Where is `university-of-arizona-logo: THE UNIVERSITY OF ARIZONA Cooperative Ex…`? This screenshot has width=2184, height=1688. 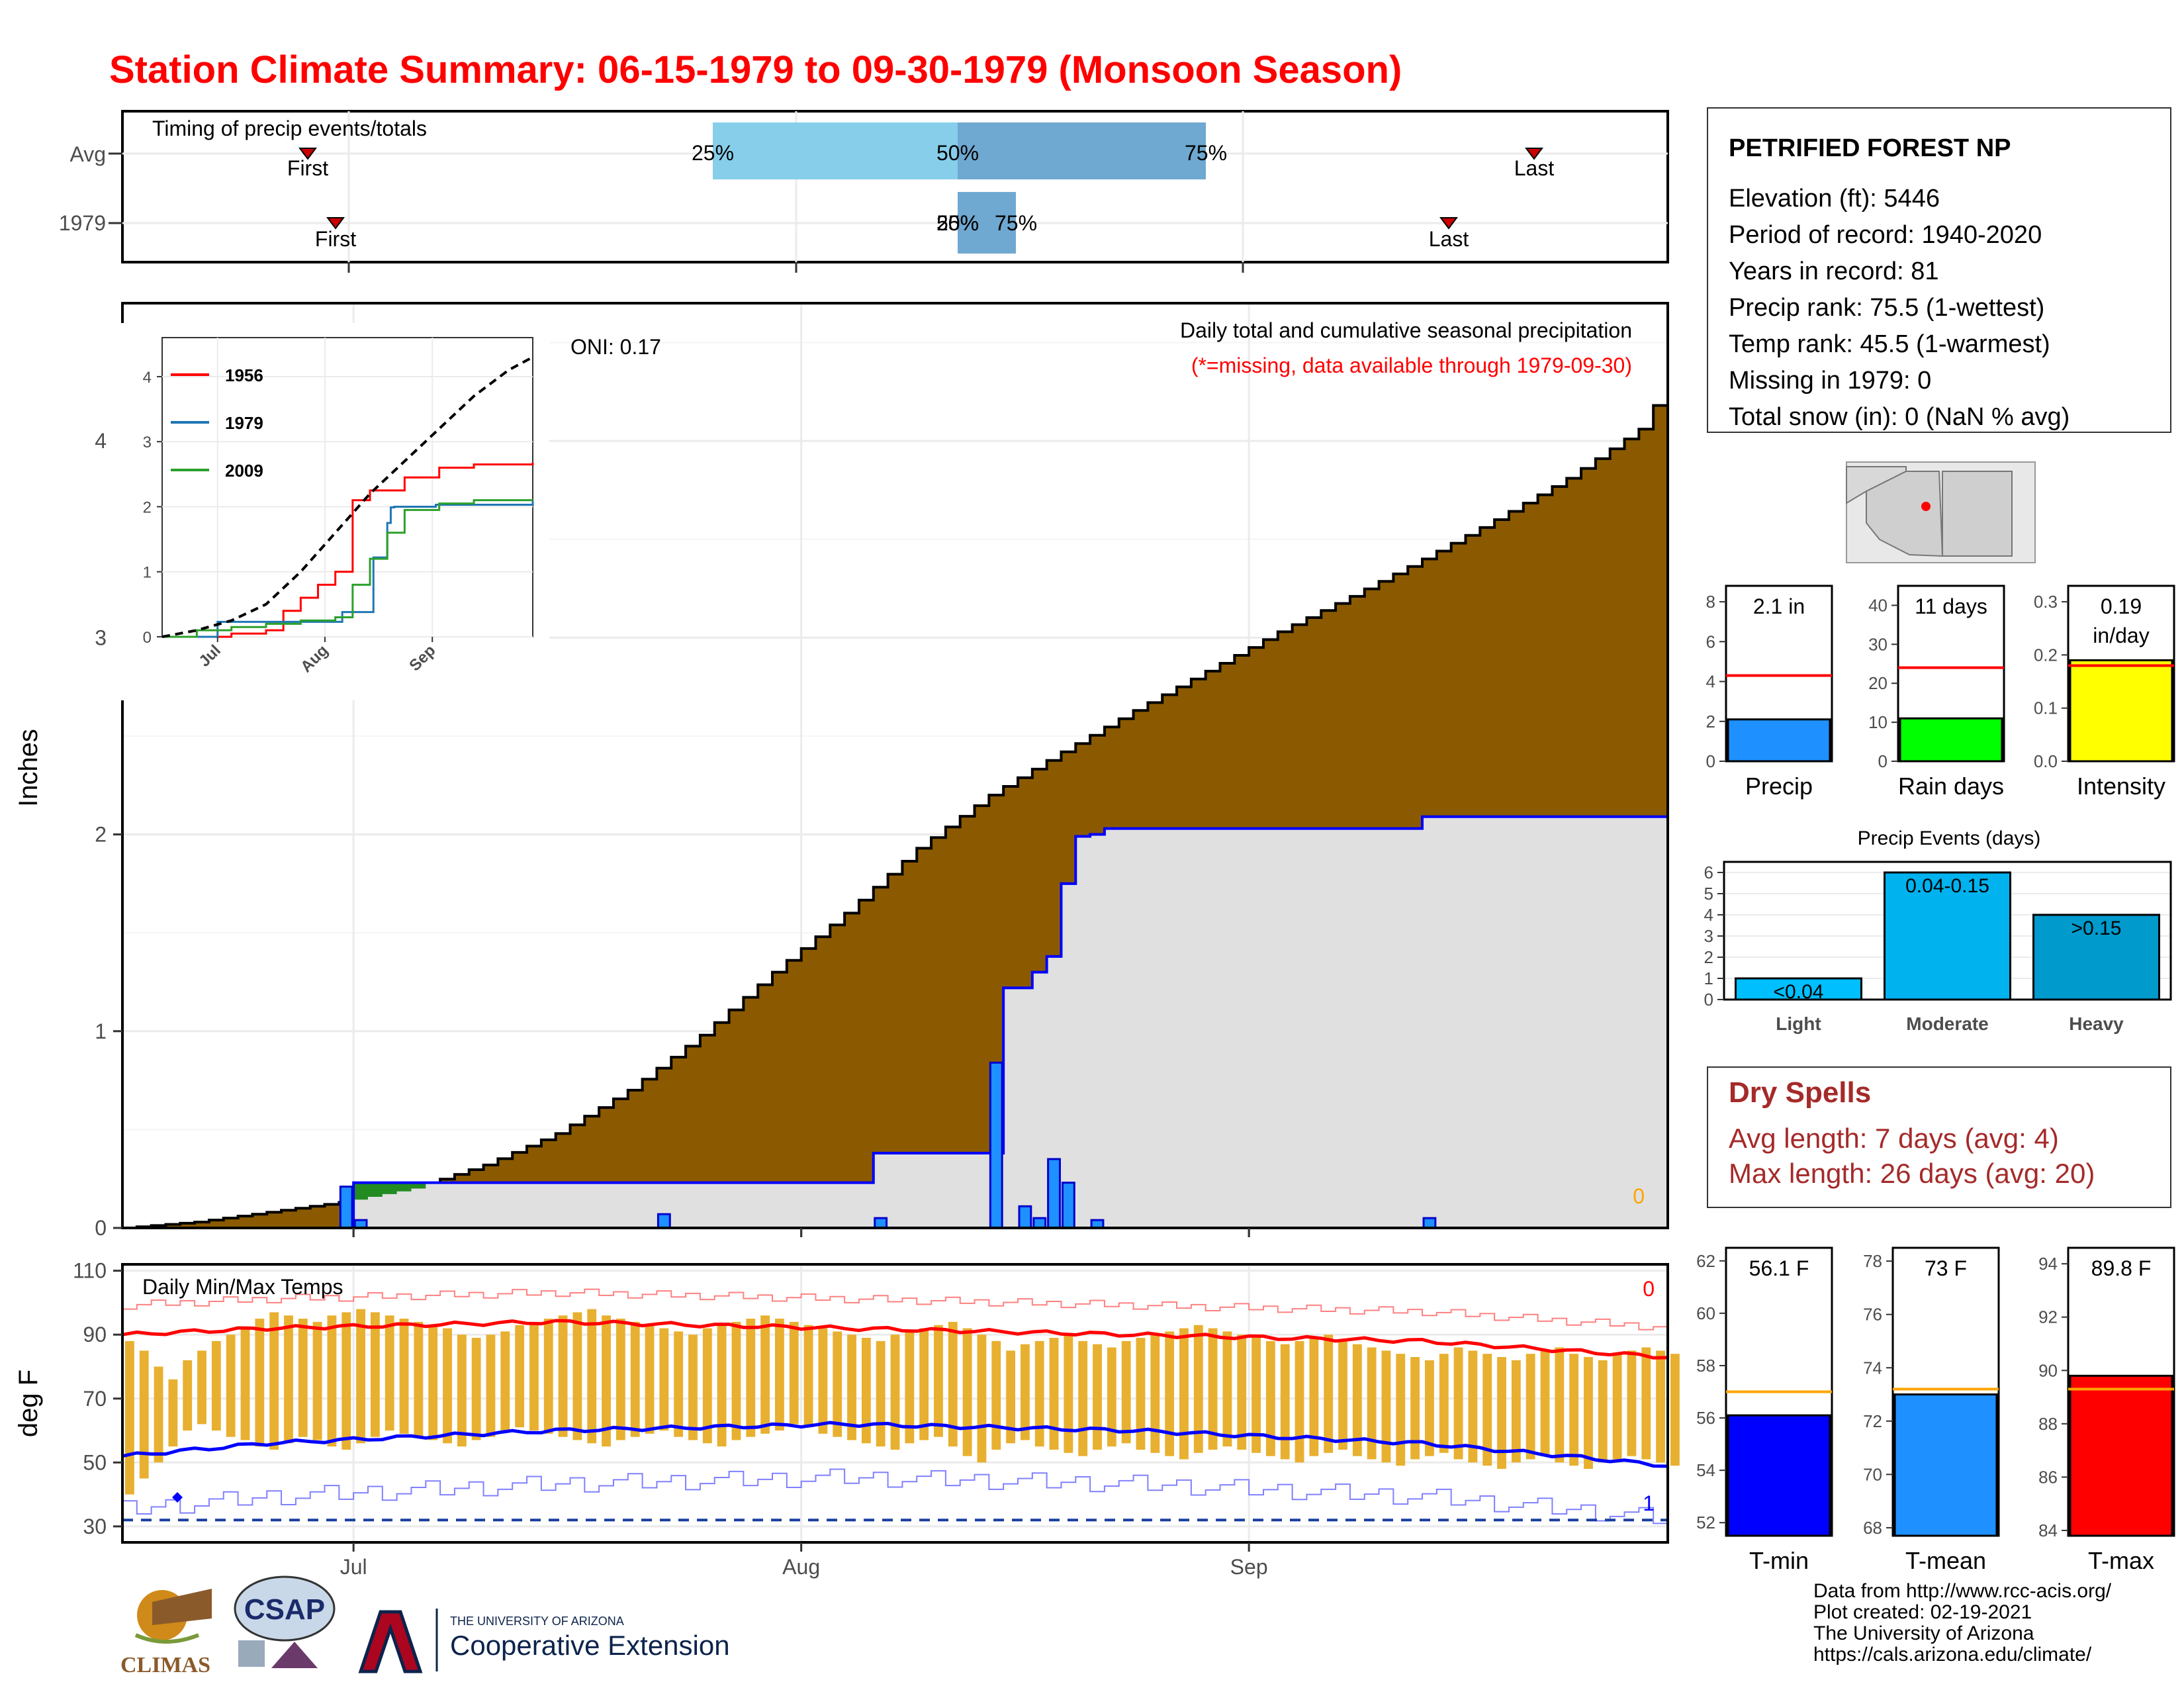
university-of-arizona-logo: THE UNIVERSITY OF ARIZONA Cooperative Ex… is located at coordinates (544, 1641).